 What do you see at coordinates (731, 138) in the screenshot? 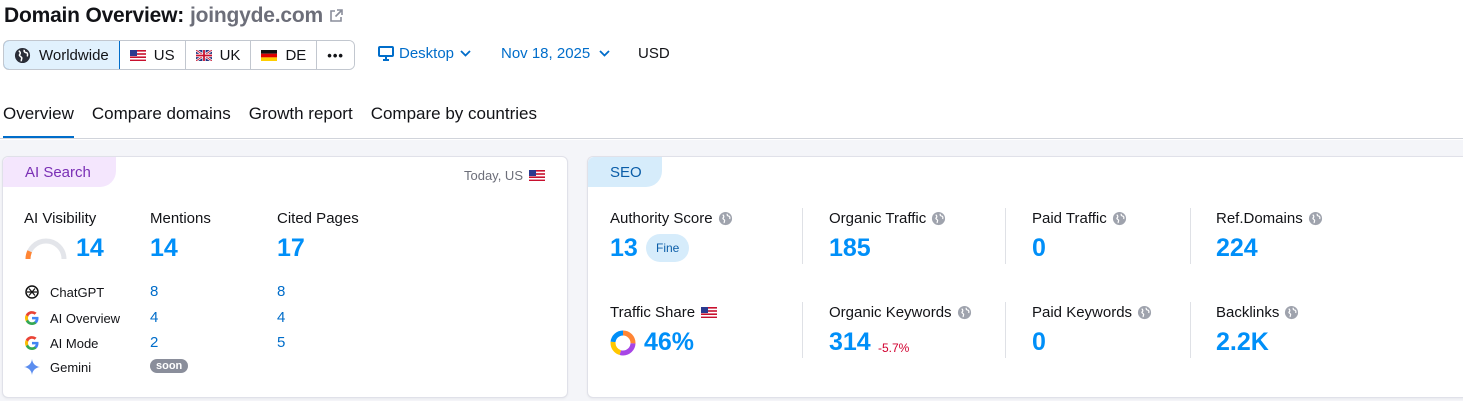
I see `tab-divider` at bounding box center [731, 138].